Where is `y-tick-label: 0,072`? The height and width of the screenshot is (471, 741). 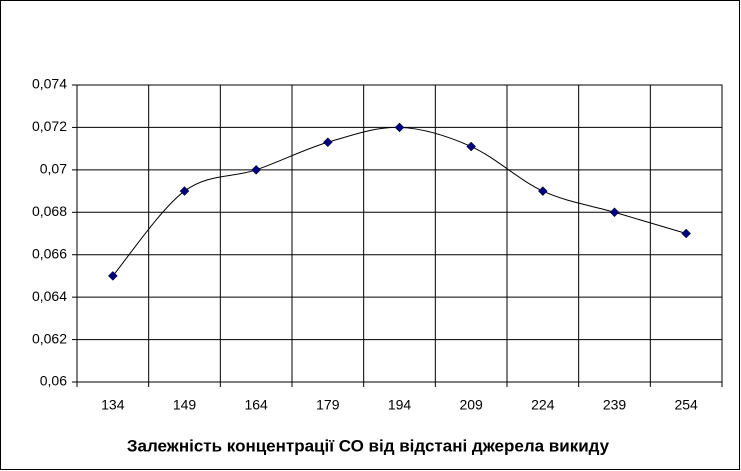
y-tick-label: 0,072 is located at coordinates (49, 126).